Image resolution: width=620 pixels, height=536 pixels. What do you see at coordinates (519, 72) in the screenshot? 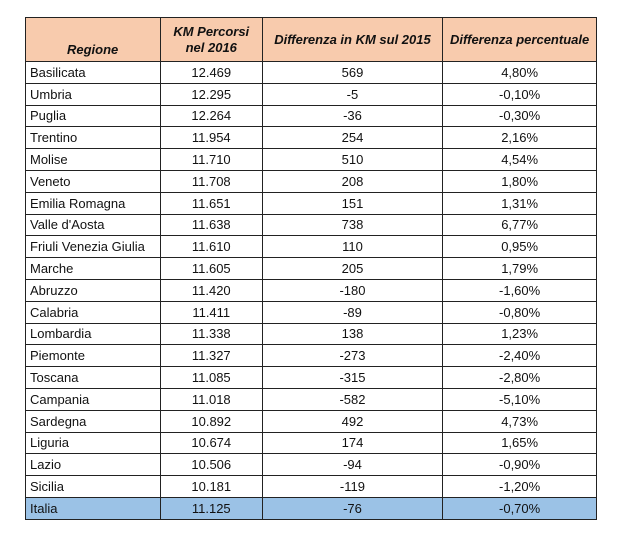
I see `cell-diff-pct: 4,80%` at bounding box center [519, 72].